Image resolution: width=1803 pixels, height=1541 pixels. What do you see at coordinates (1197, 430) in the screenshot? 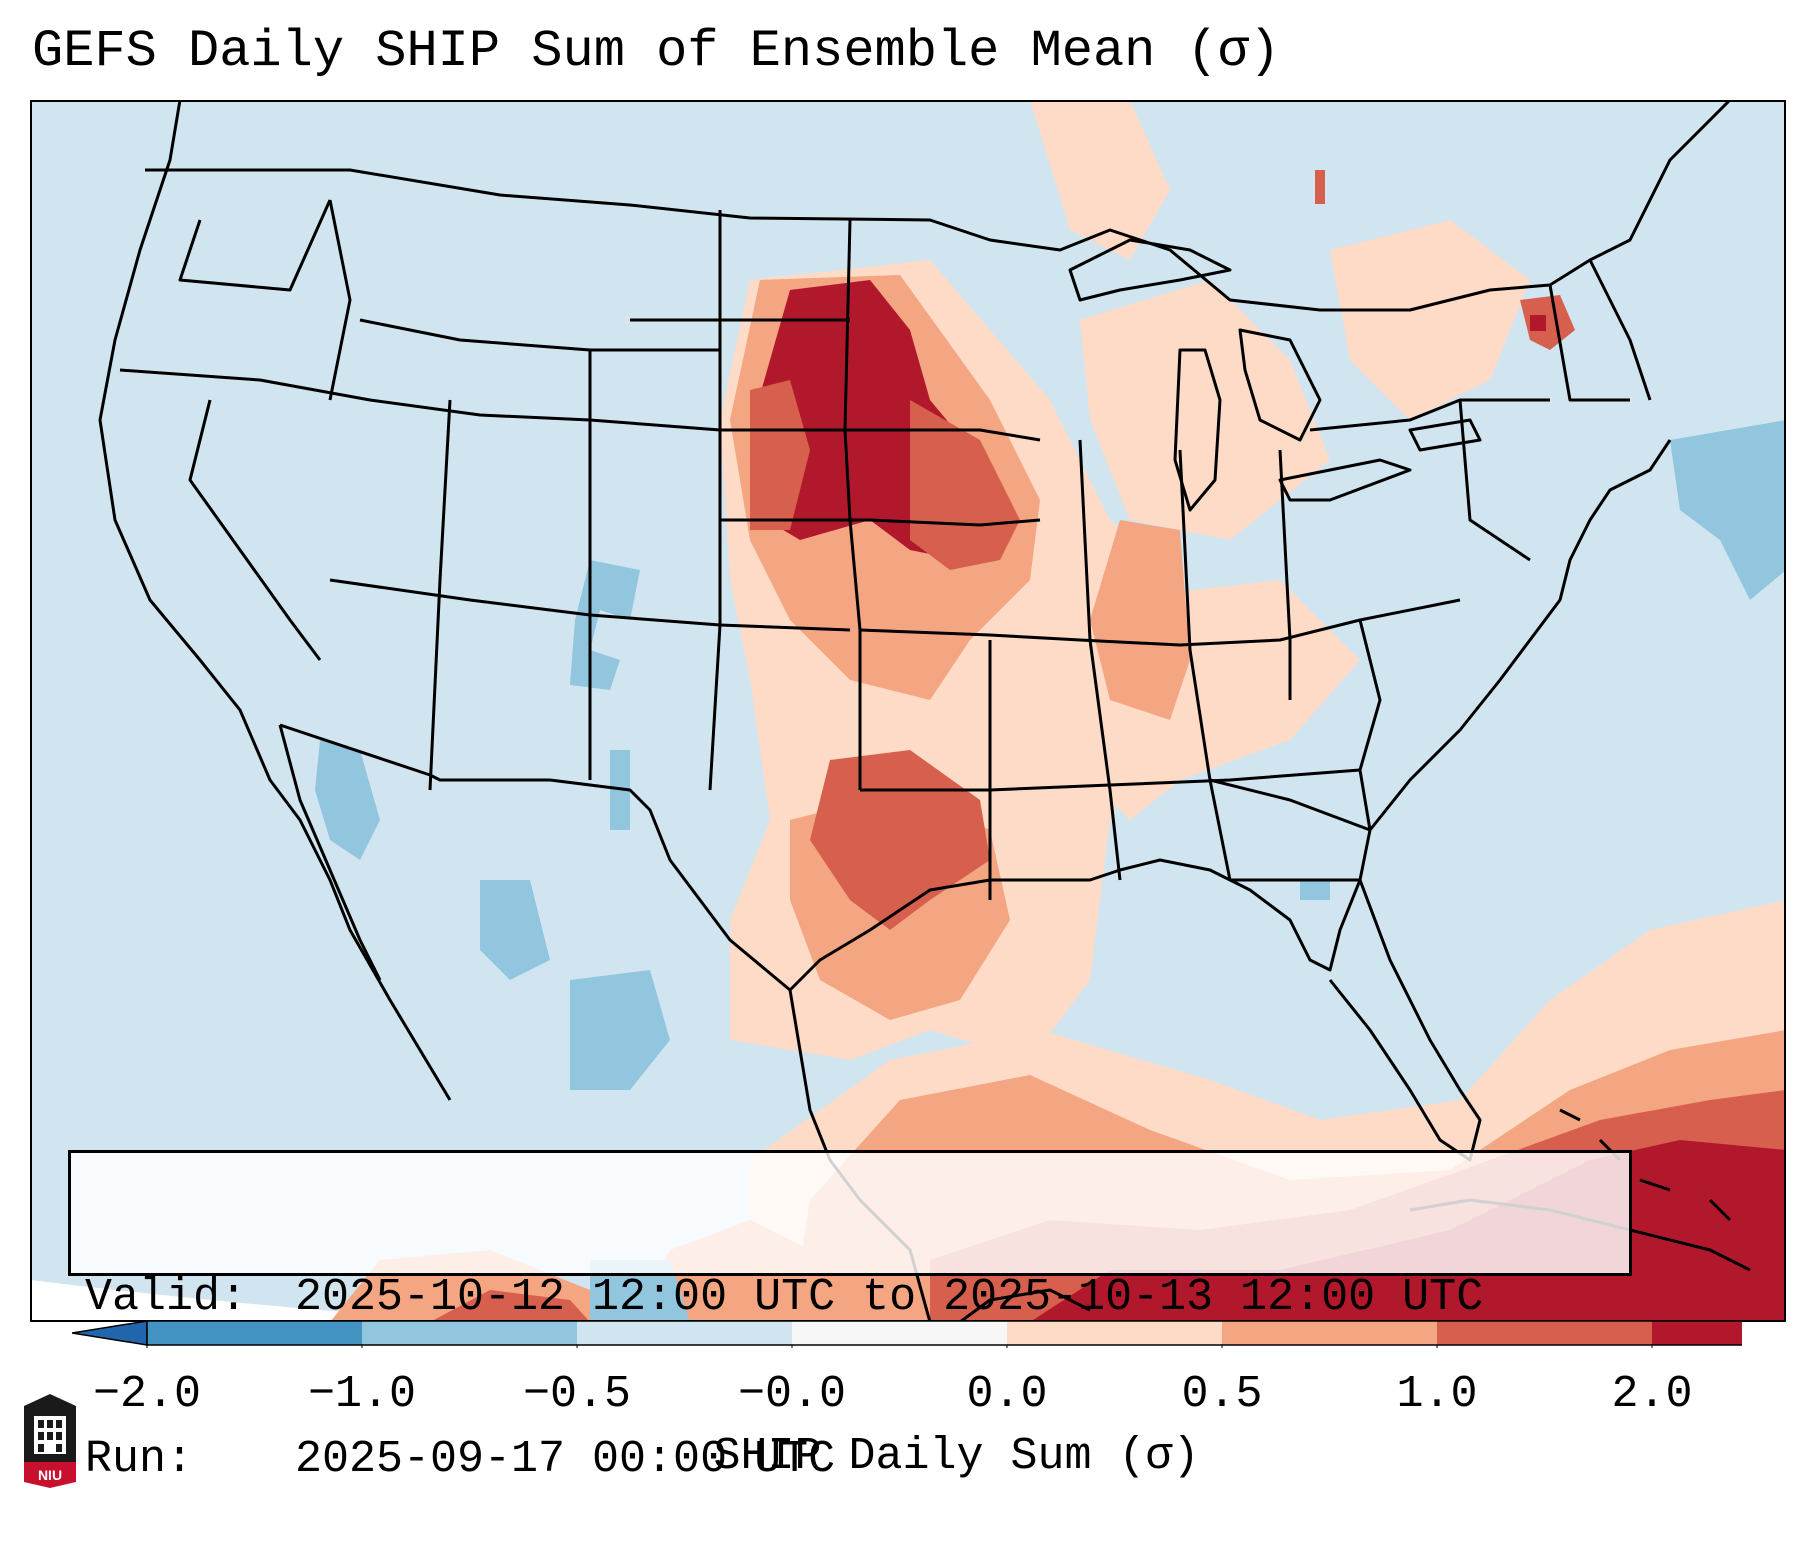
I see `lake-michigan` at bounding box center [1197, 430].